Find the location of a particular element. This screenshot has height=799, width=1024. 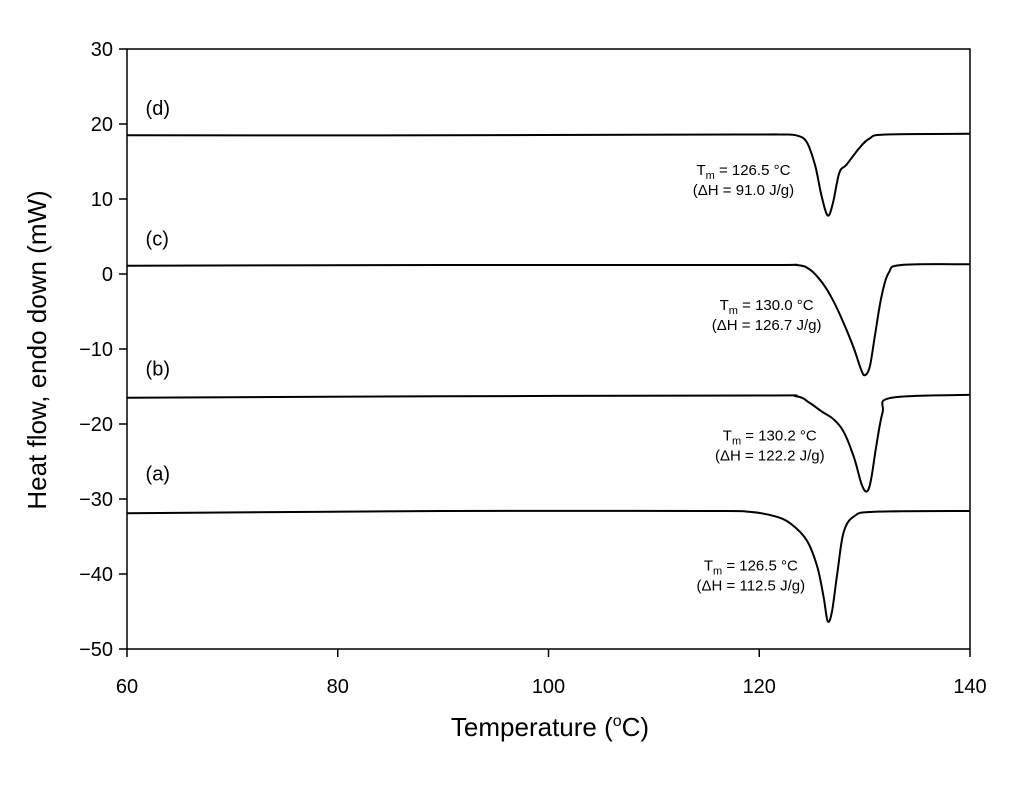

y-tick-label: 0 is located at coordinates (107, 275).